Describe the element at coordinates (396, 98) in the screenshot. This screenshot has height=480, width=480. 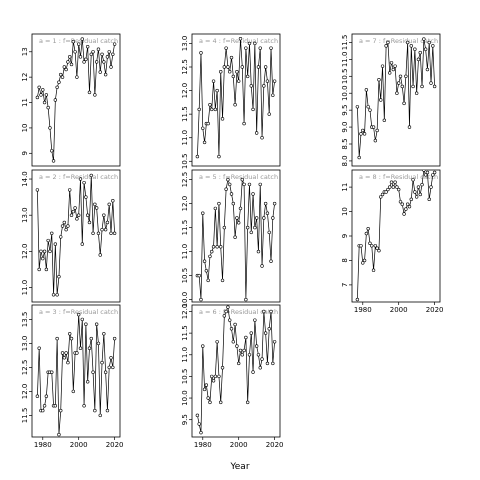
I see `series-line` at that location.